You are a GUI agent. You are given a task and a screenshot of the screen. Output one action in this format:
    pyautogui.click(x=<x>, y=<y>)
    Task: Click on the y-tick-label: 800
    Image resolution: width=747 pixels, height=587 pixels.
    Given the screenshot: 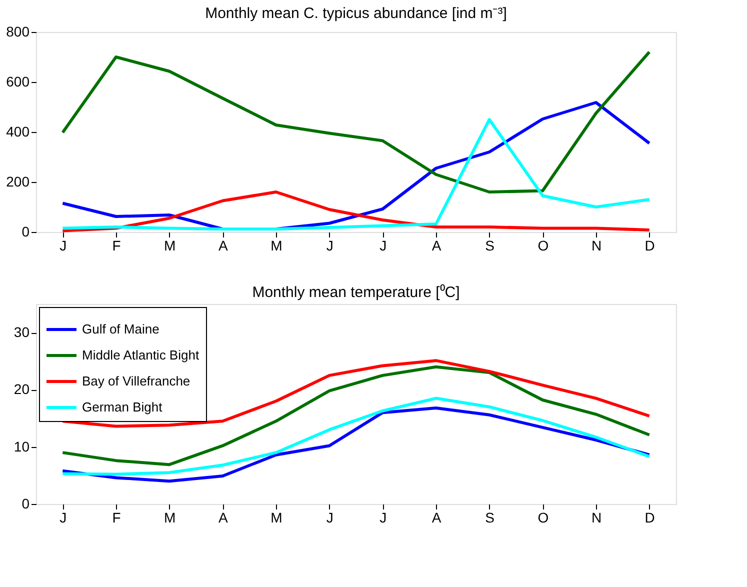 What is the action you would take?
    pyautogui.click(x=18, y=32)
    